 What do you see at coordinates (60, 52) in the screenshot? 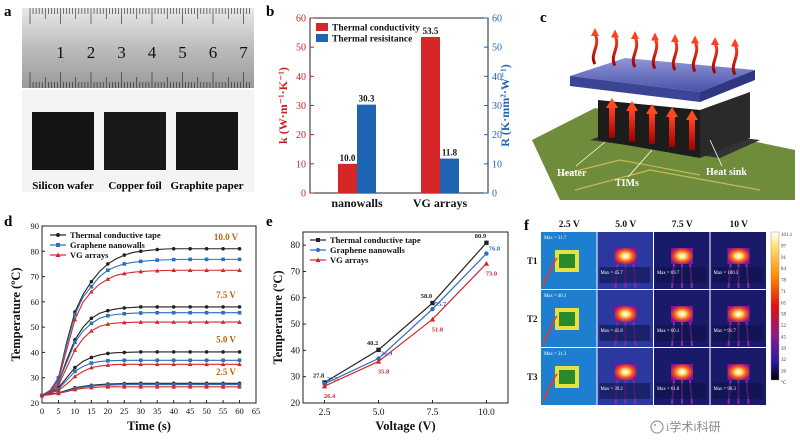
I see `ruler-number: 1` at bounding box center [60, 52].